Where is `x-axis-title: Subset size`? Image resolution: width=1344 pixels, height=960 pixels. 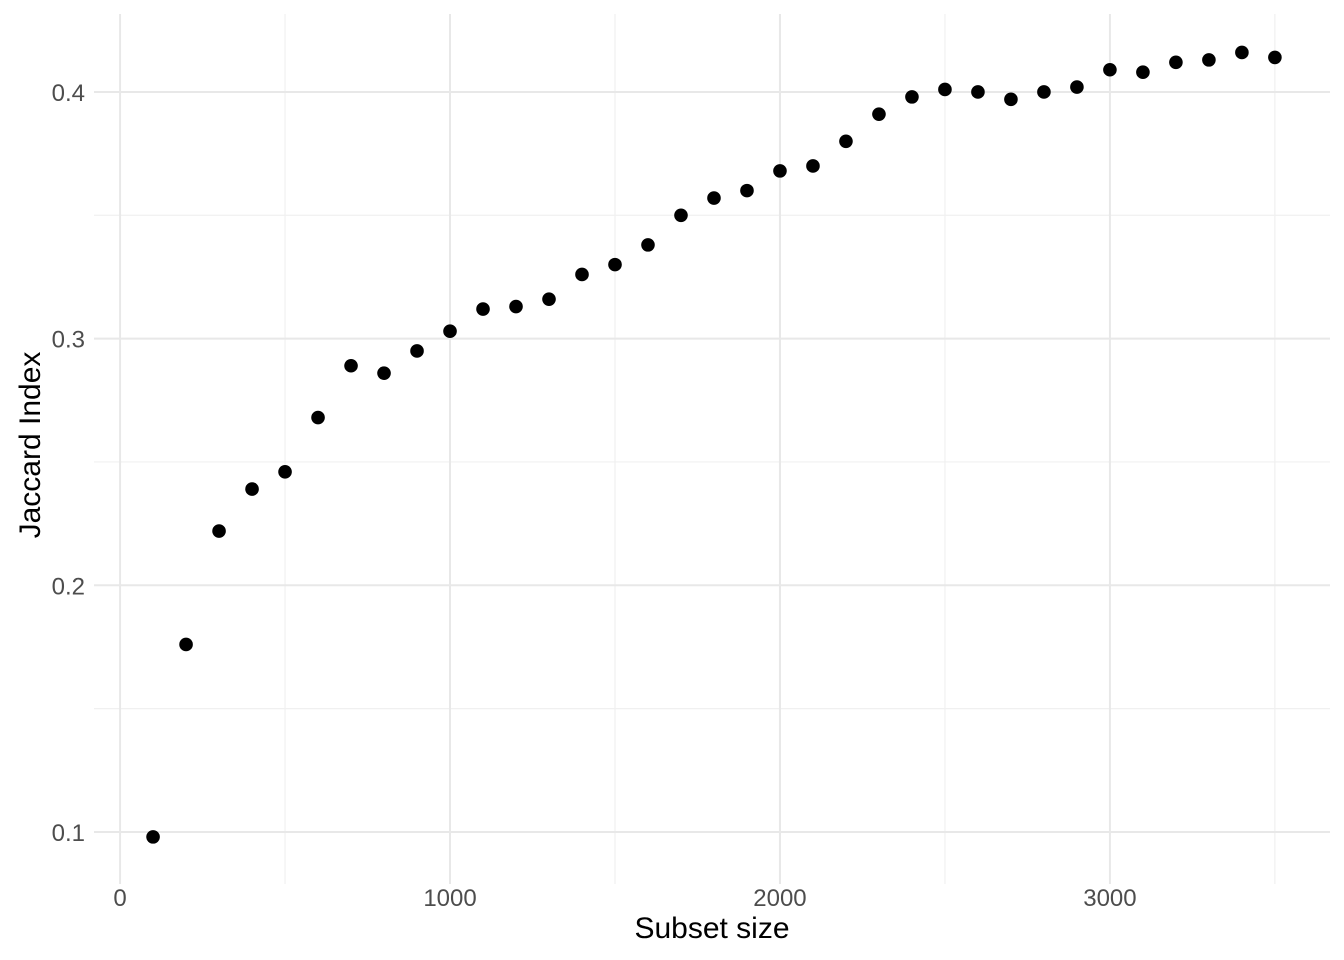 x-axis-title: Subset size is located at coordinates (711, 928).